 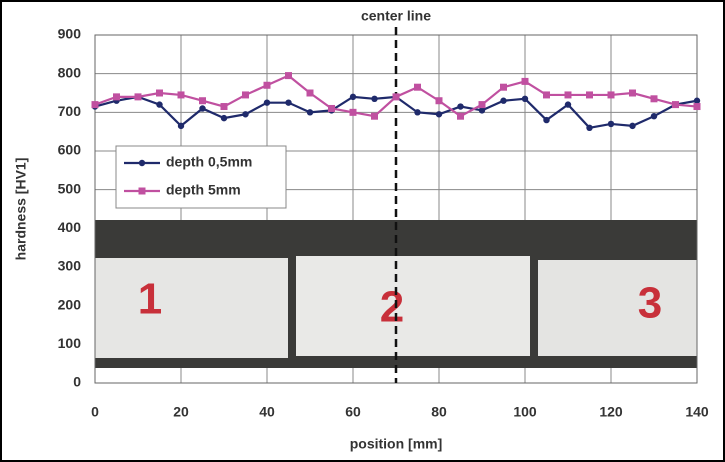 I want to click on x-tick-label: 120, so click(x=611, y=412).